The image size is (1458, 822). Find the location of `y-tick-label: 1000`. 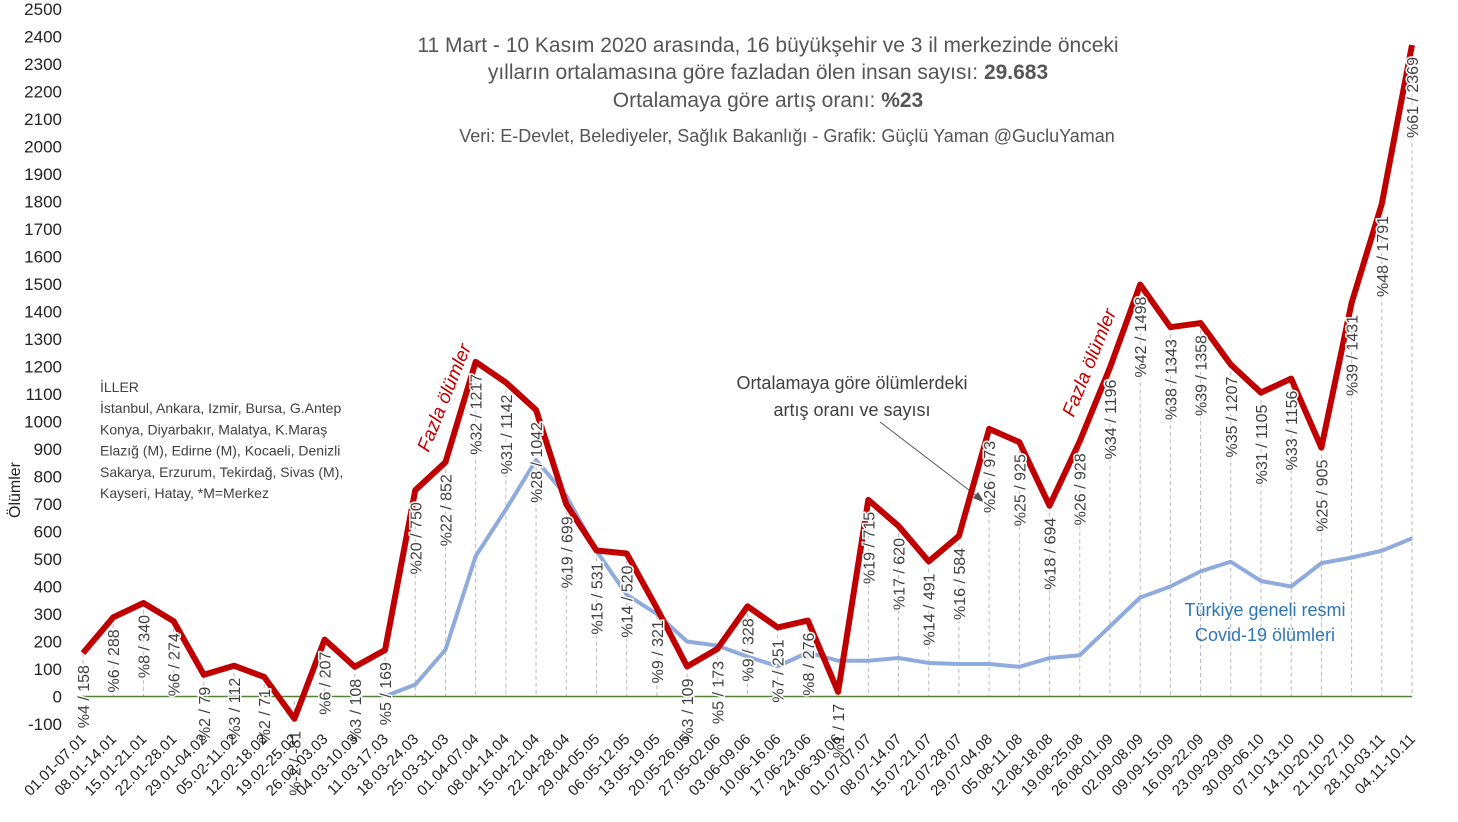

y-tick-label: 1000 is located at coordinates (43, 422).